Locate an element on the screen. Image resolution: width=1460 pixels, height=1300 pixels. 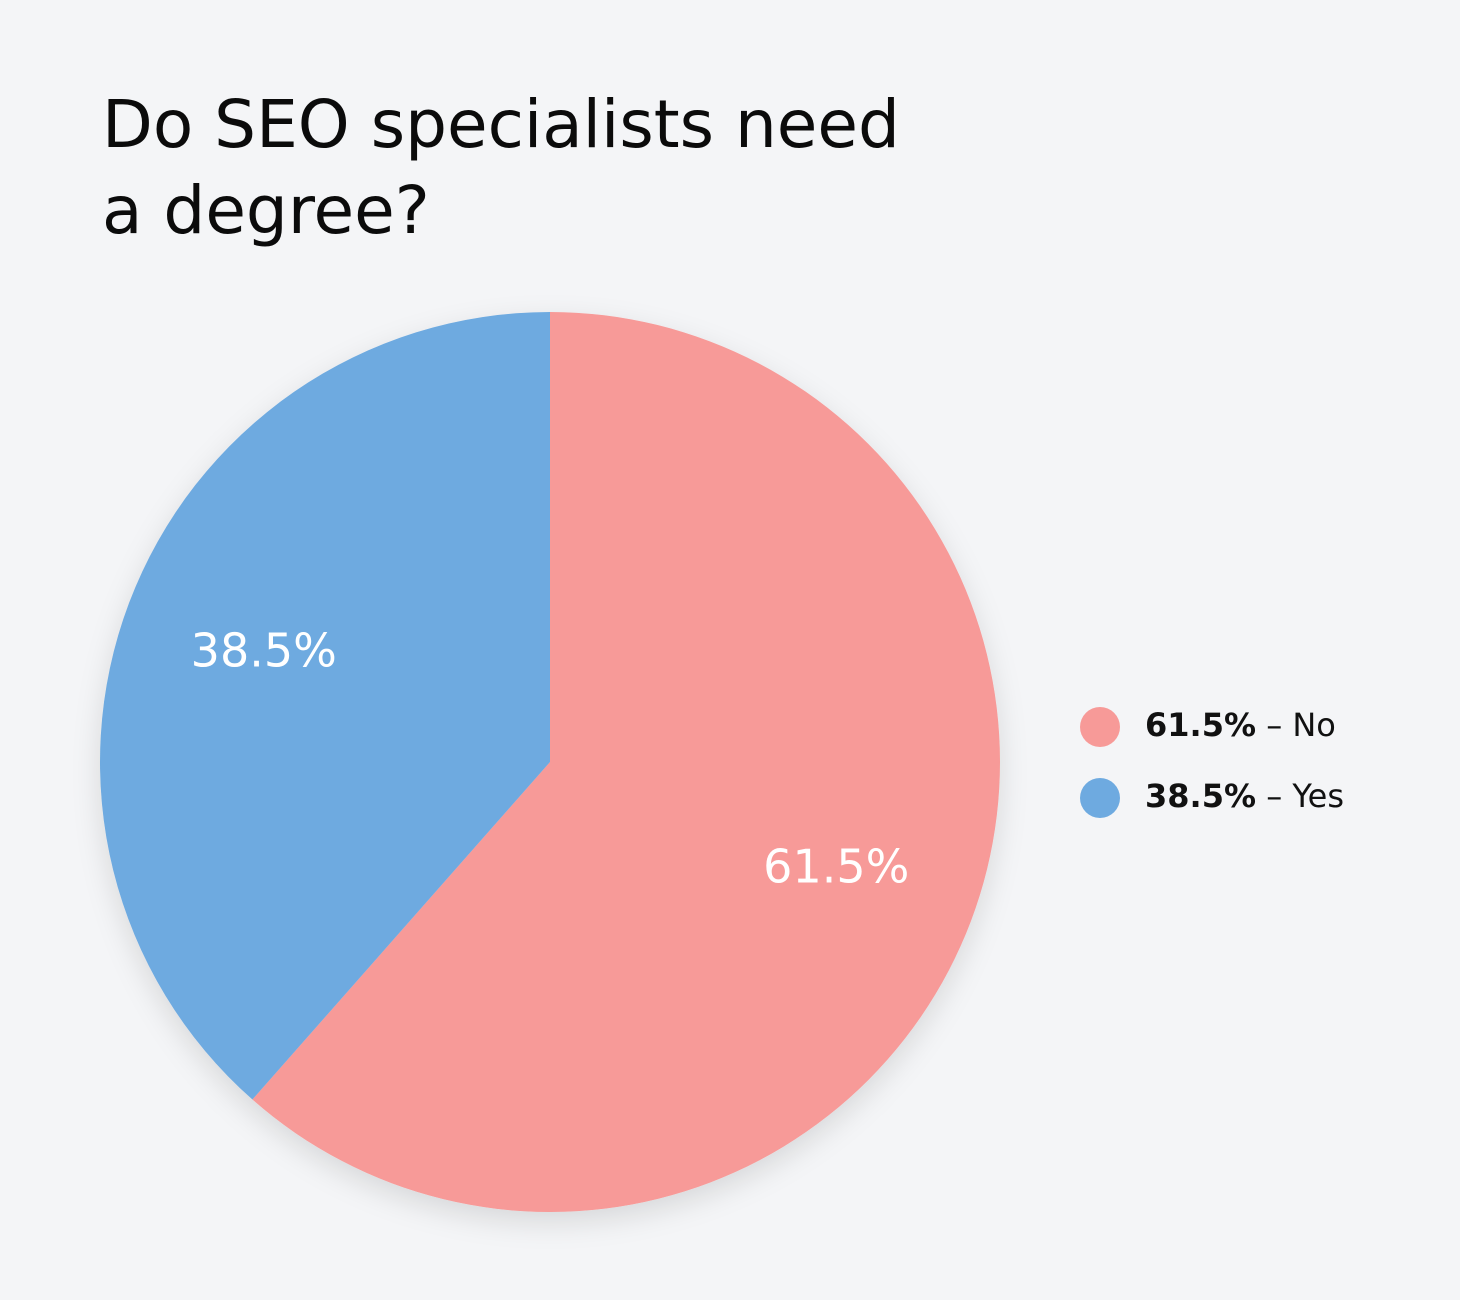
chart-title: Do SEO specialists need a degree? is located at coordinates (501, 167).